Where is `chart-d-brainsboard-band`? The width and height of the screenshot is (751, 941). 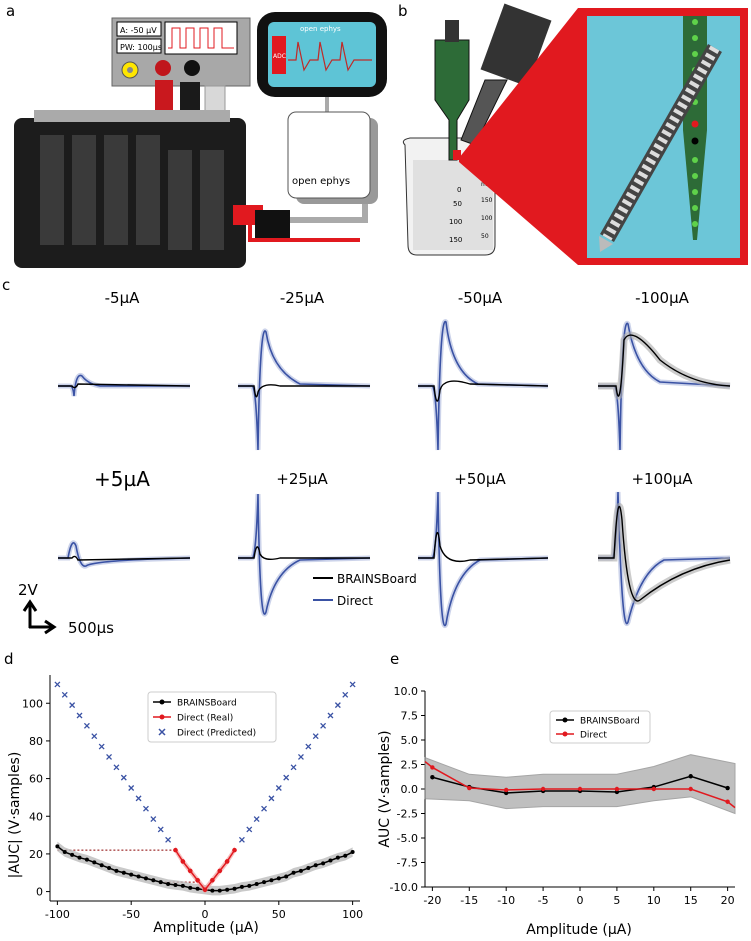
chart-d-brainsboard-band is located at coordinates (205, 868).